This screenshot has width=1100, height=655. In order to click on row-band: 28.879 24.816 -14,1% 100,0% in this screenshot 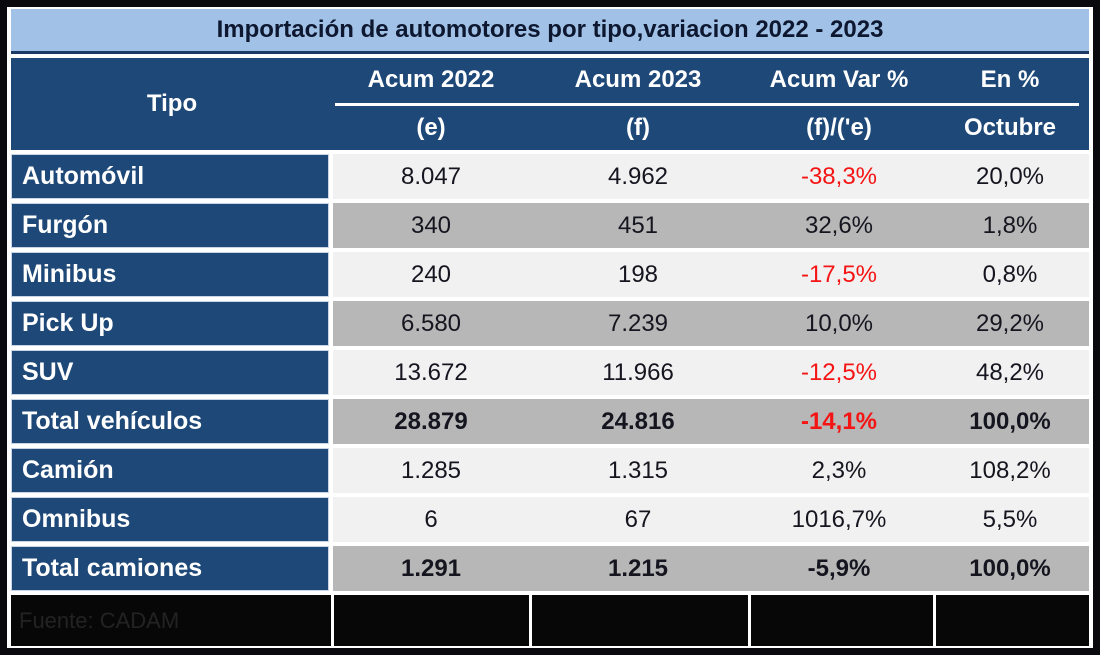, I will do `click(711, 421)`.